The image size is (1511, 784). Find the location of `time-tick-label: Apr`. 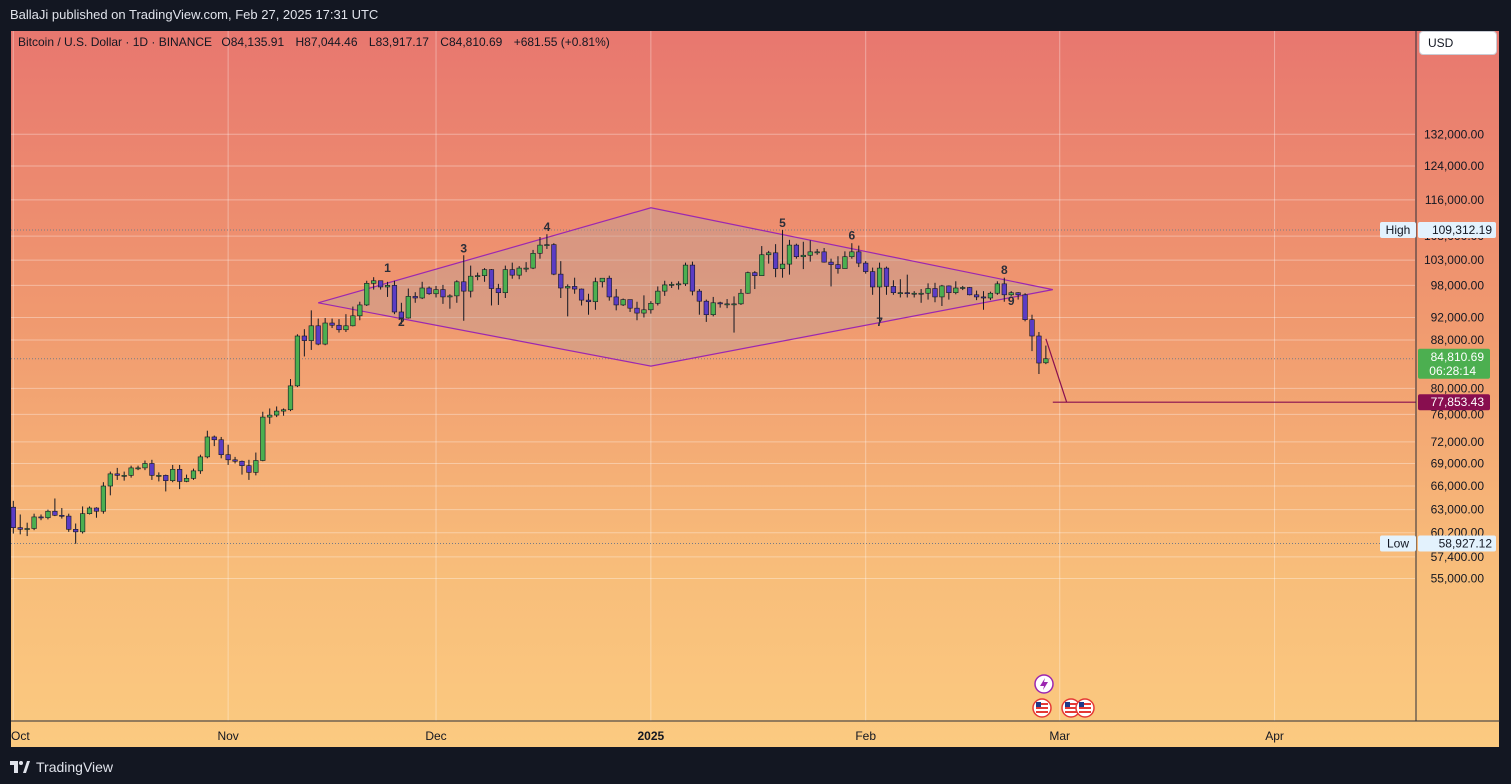

time-tick-label: Apr is located at coordinates (1274, 736).